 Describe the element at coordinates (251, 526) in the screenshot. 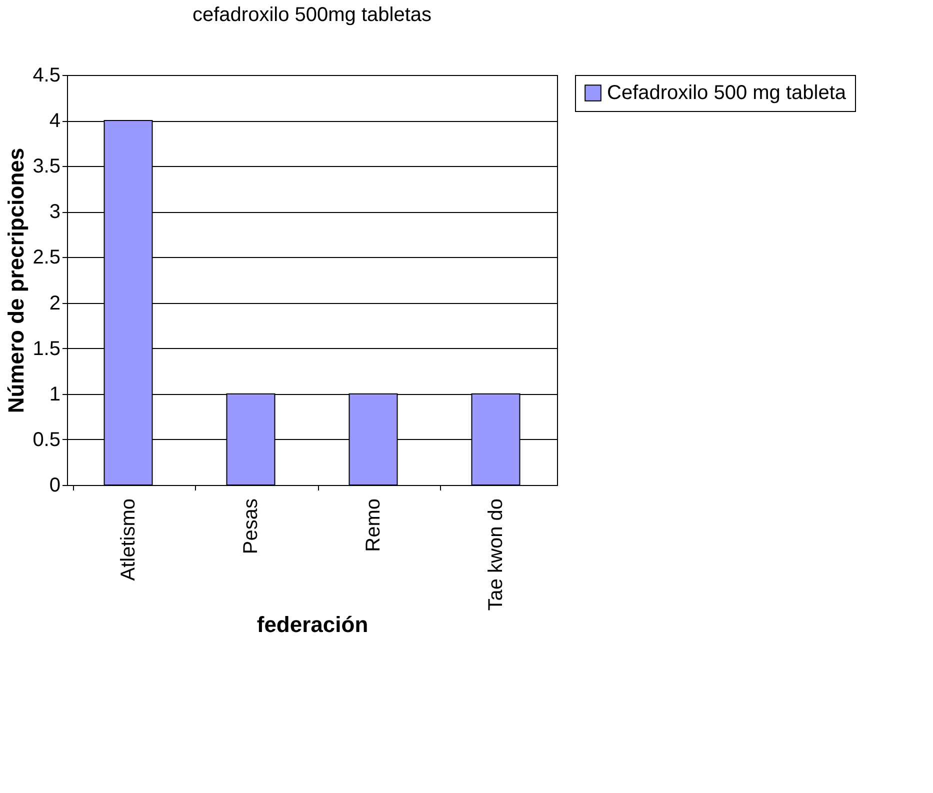

I see `x-tick-label: Pesas` at that location.